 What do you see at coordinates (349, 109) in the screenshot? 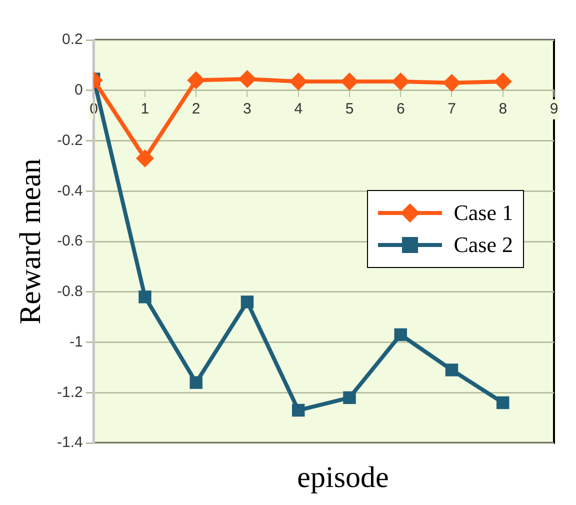
I see `x-tick-label: 5` at bounding box center [349, 109].